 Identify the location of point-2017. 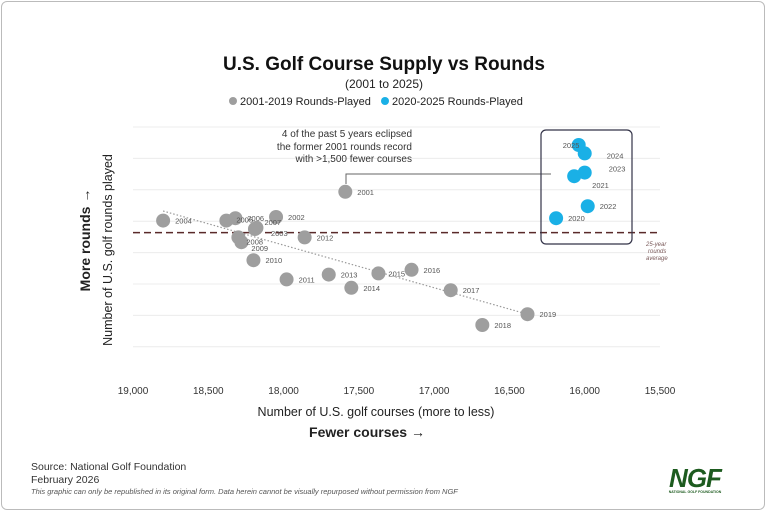
(450, 290).